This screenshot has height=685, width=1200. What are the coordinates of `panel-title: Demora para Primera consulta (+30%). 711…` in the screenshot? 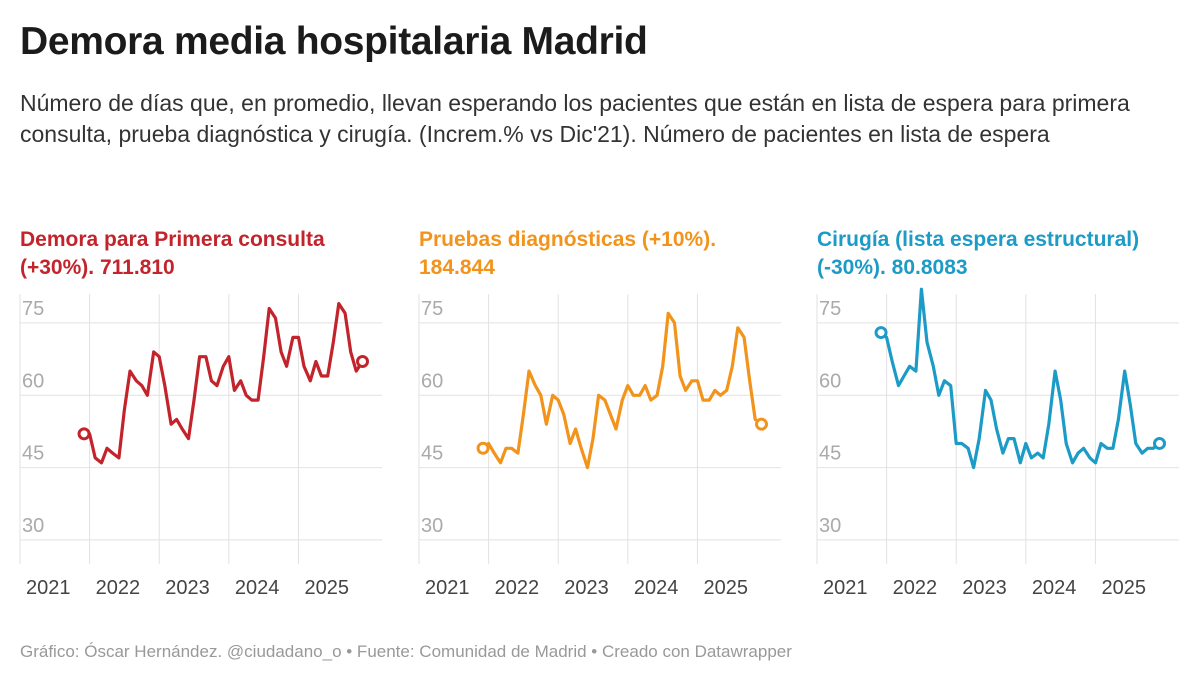 It's located at (172, 253).